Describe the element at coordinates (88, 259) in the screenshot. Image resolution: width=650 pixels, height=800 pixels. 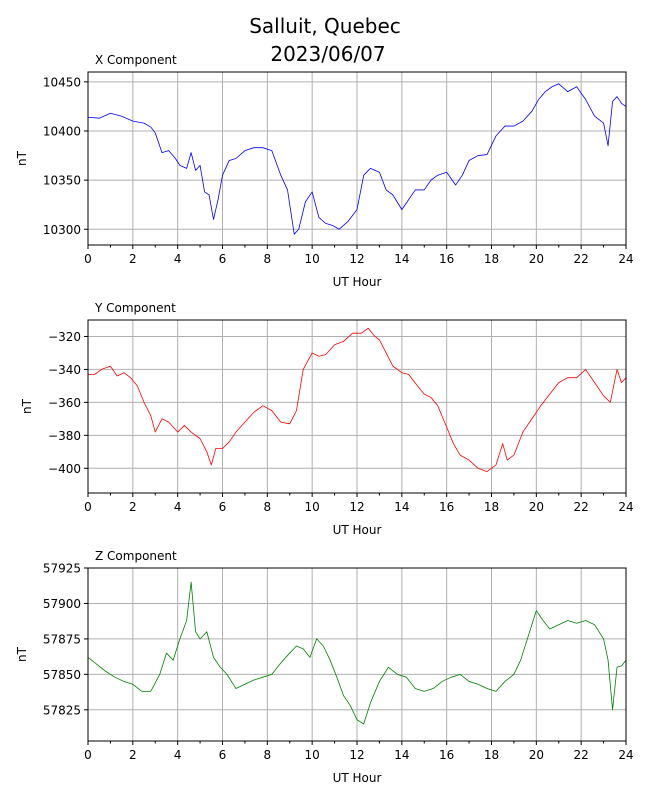
I see `x-xtick-label-0: 0` at that location.